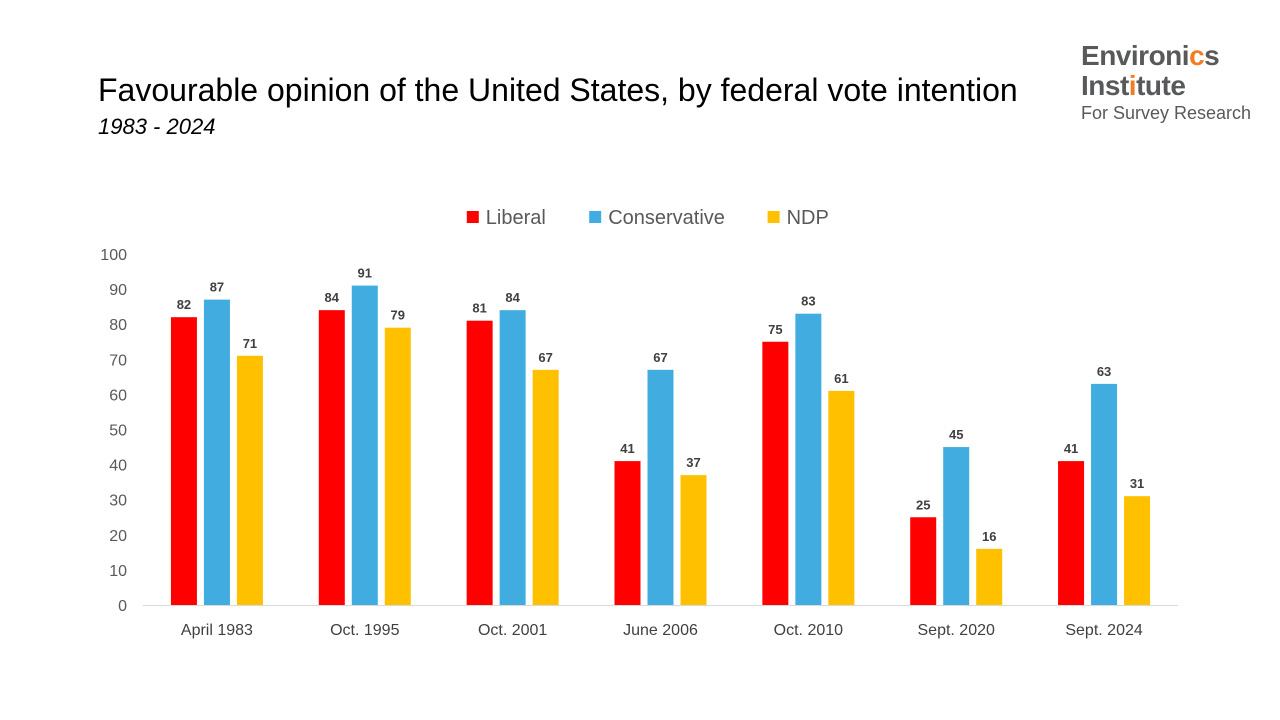 The image size is (1280, 720). What do you see at coordinates (841, 378) in the screenshot?
I see `data-label: 61` at bounding box center [841, 378].